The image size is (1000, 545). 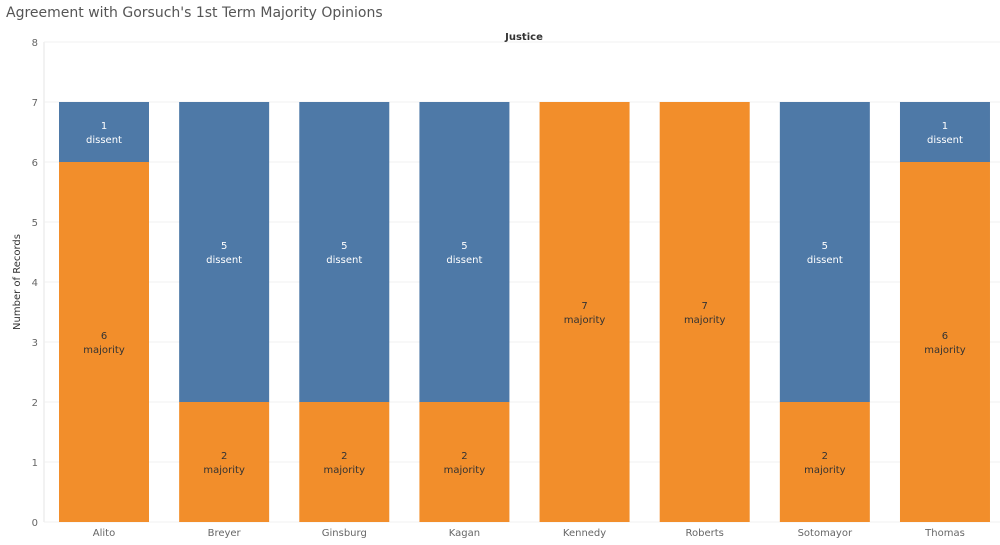 I want to click on x-category-label: Kagan, so click(x=464, y=533).